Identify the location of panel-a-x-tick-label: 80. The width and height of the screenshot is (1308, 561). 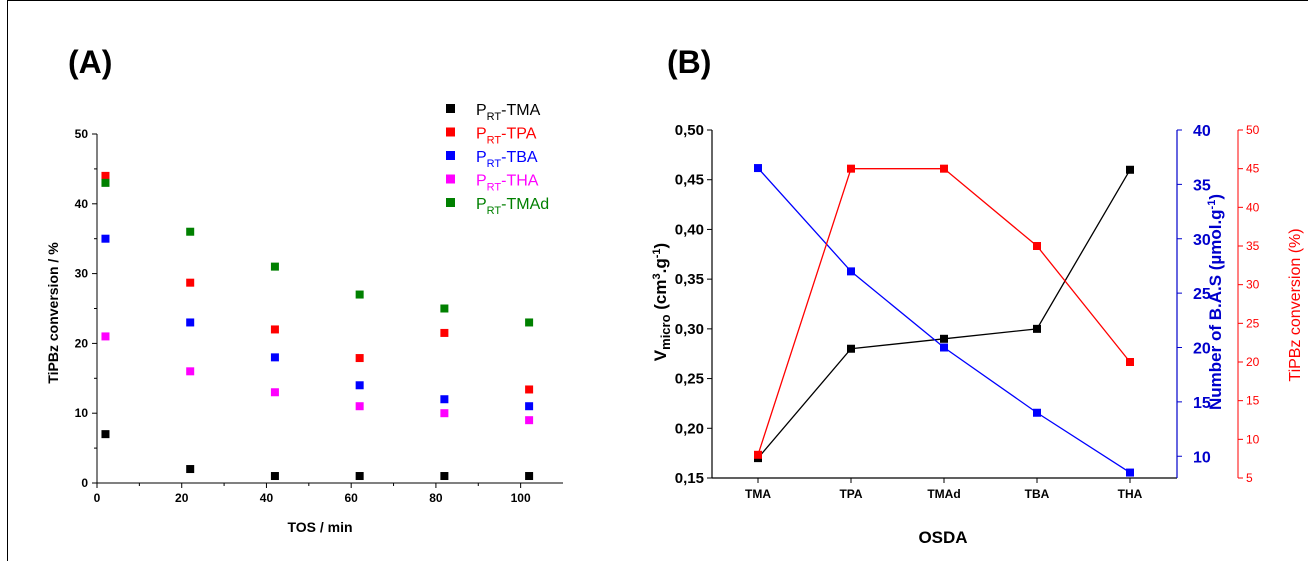
(436, 498).